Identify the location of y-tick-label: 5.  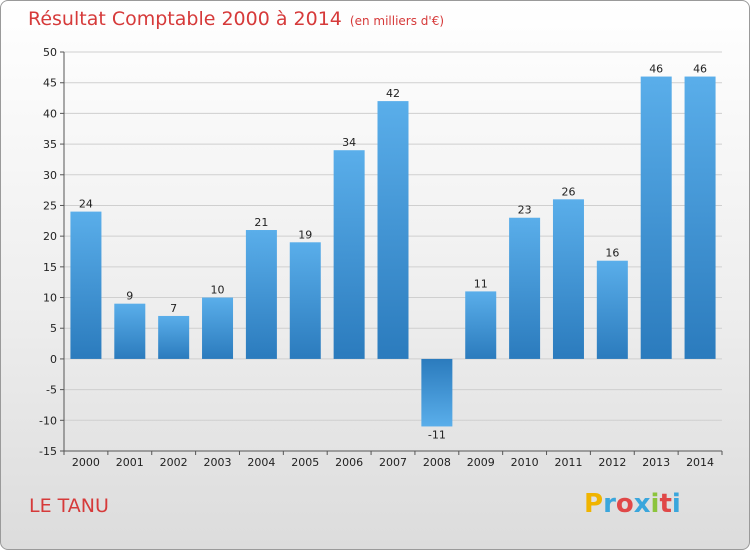
(53, 328).